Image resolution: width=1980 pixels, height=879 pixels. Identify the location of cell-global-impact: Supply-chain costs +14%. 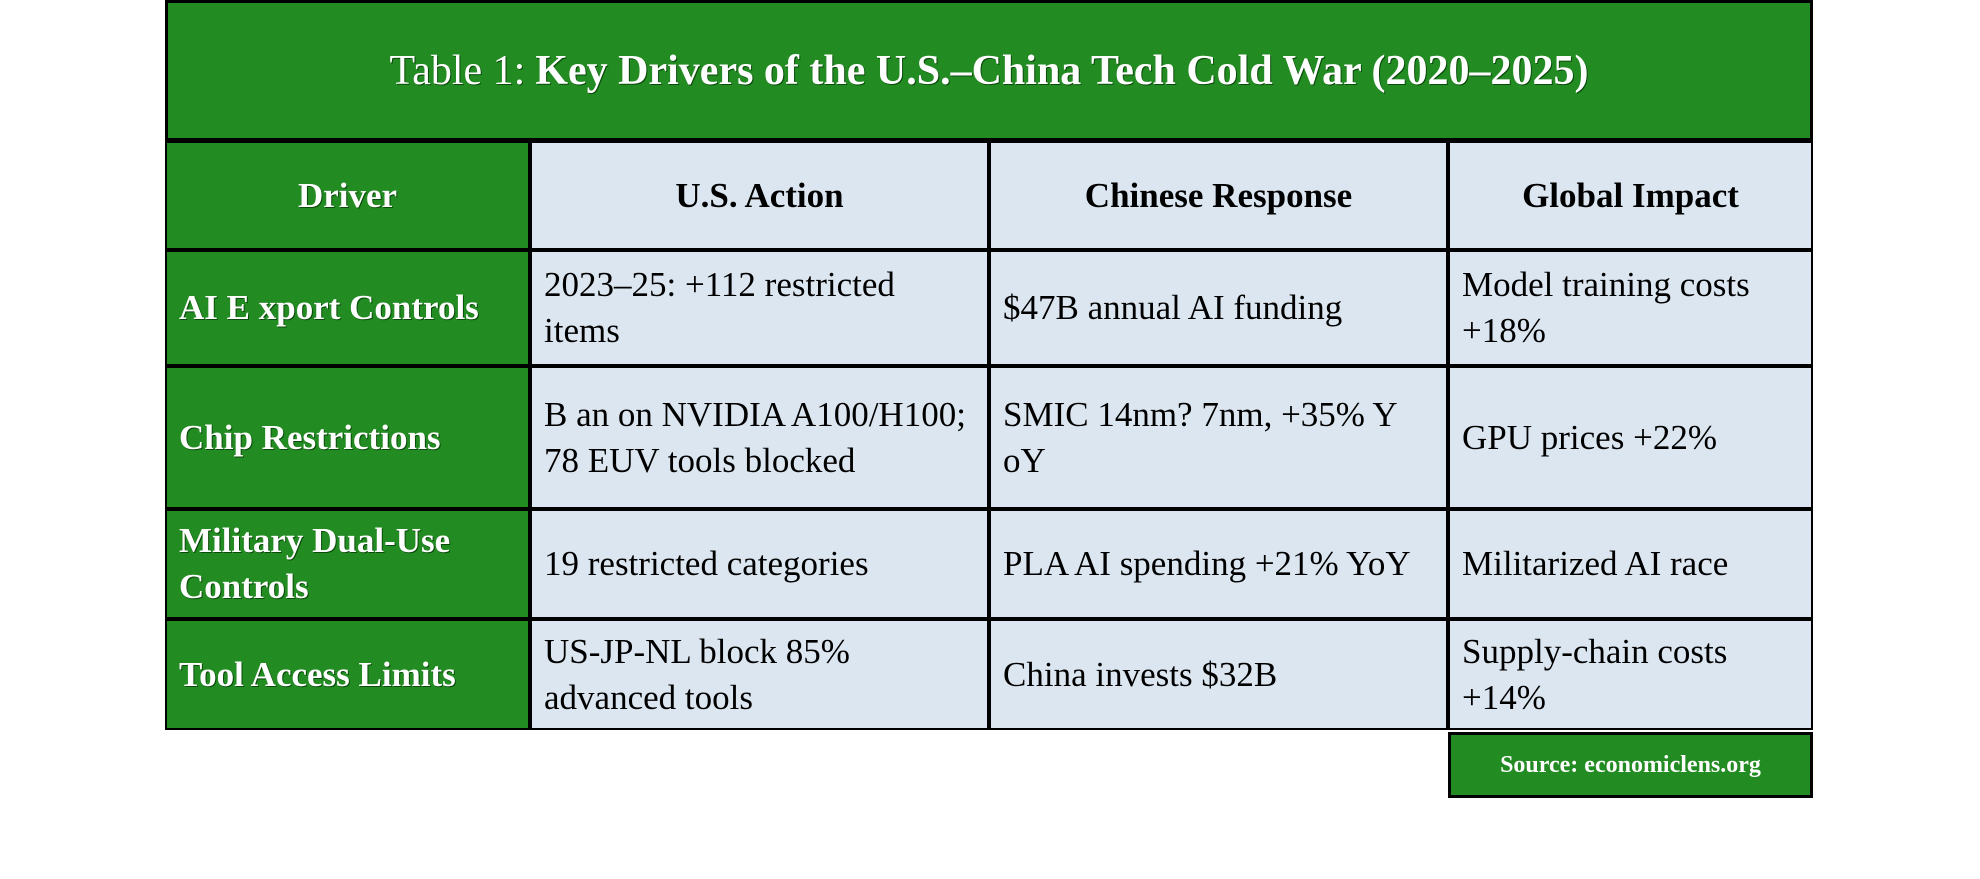
(1630, 674).